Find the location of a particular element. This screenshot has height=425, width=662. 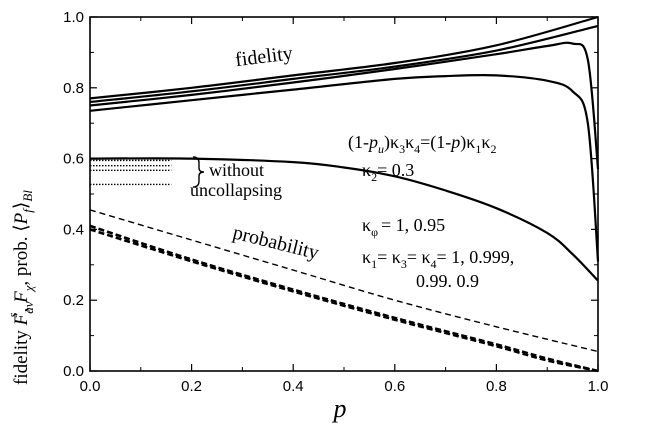

annotation-kappa2: κ2= 0.3 is located at coordinates (388, 172).